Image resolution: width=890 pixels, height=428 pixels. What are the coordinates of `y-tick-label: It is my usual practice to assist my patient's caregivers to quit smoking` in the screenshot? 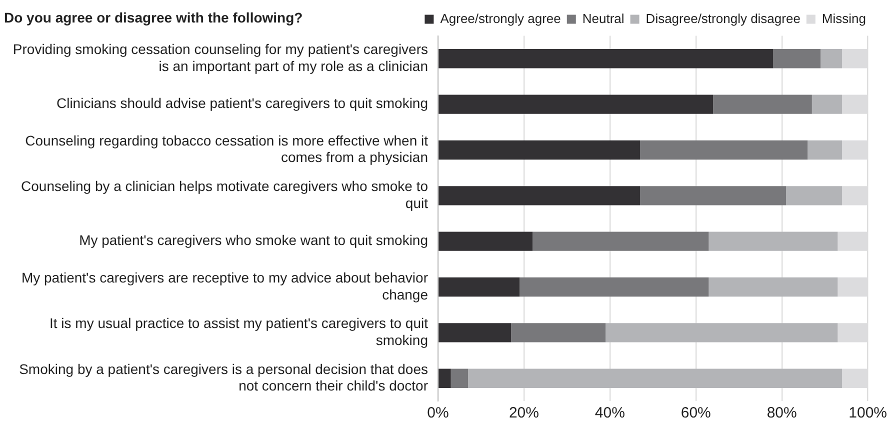 It's located at (239, 331).